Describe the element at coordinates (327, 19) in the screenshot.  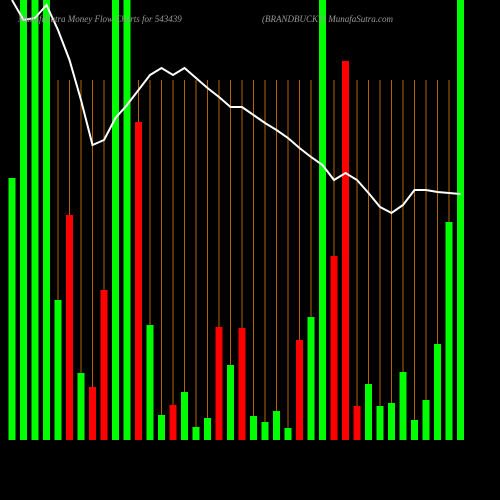
I see `chart-subtitle: (BRANDBUCKT) MunafaSutra.com` at that location.